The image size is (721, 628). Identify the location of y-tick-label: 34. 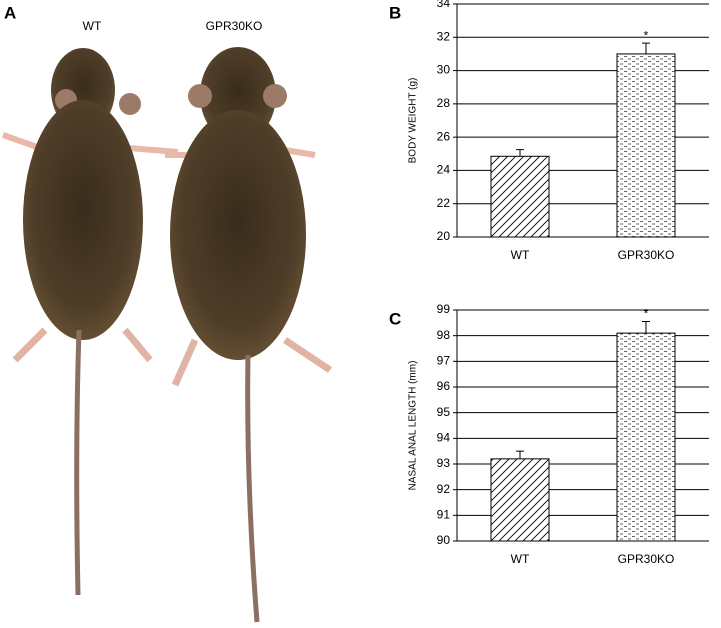
(444, 5).